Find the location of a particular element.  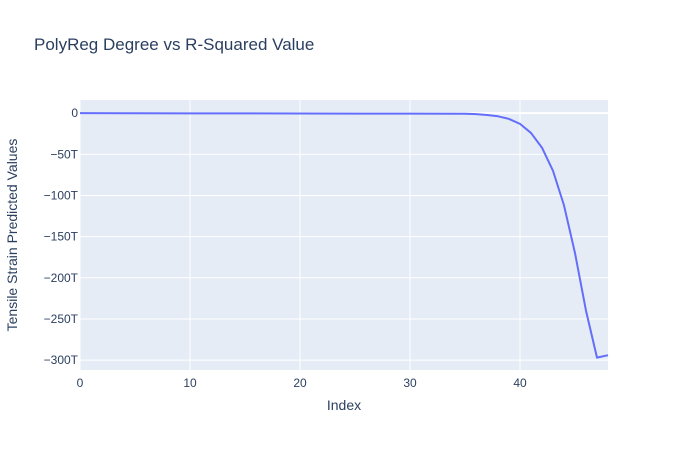

x-tick-label: 20 is located at coordinates (300, 383).